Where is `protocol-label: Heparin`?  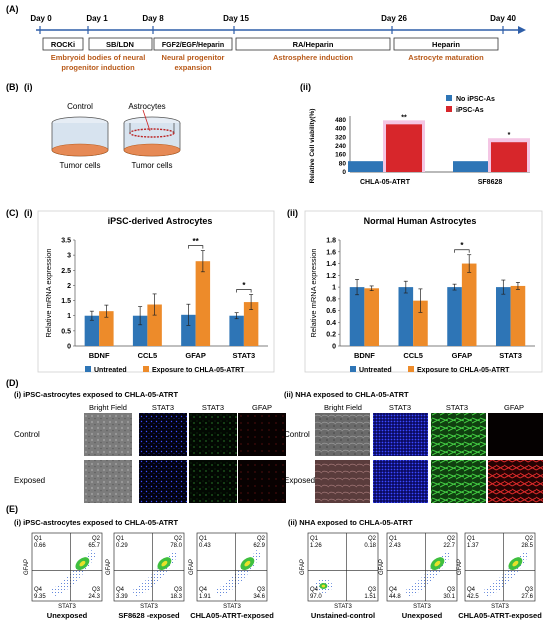
protocol-label: Heparin is located at coordinates (446, 44).